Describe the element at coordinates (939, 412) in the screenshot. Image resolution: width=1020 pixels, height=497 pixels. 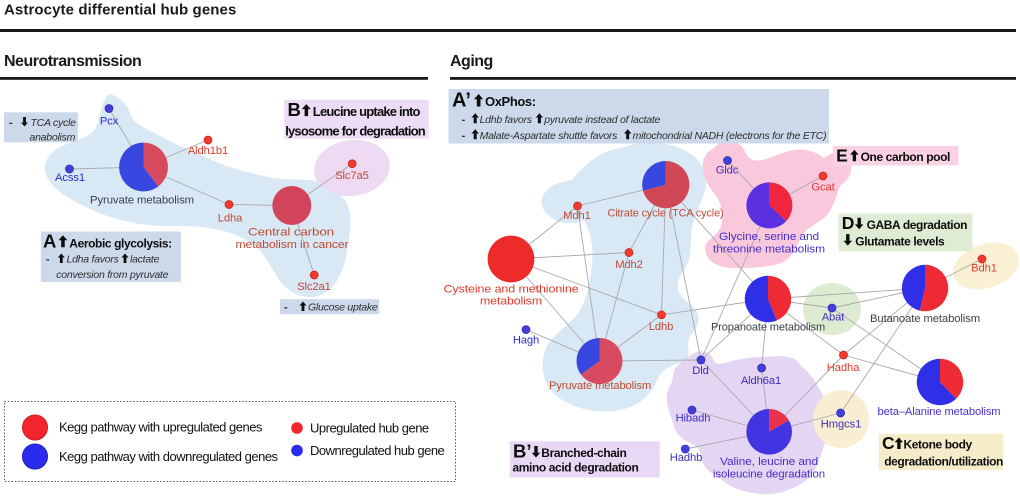
I see `svg-text: beta–Alanine metabolism` at that location.